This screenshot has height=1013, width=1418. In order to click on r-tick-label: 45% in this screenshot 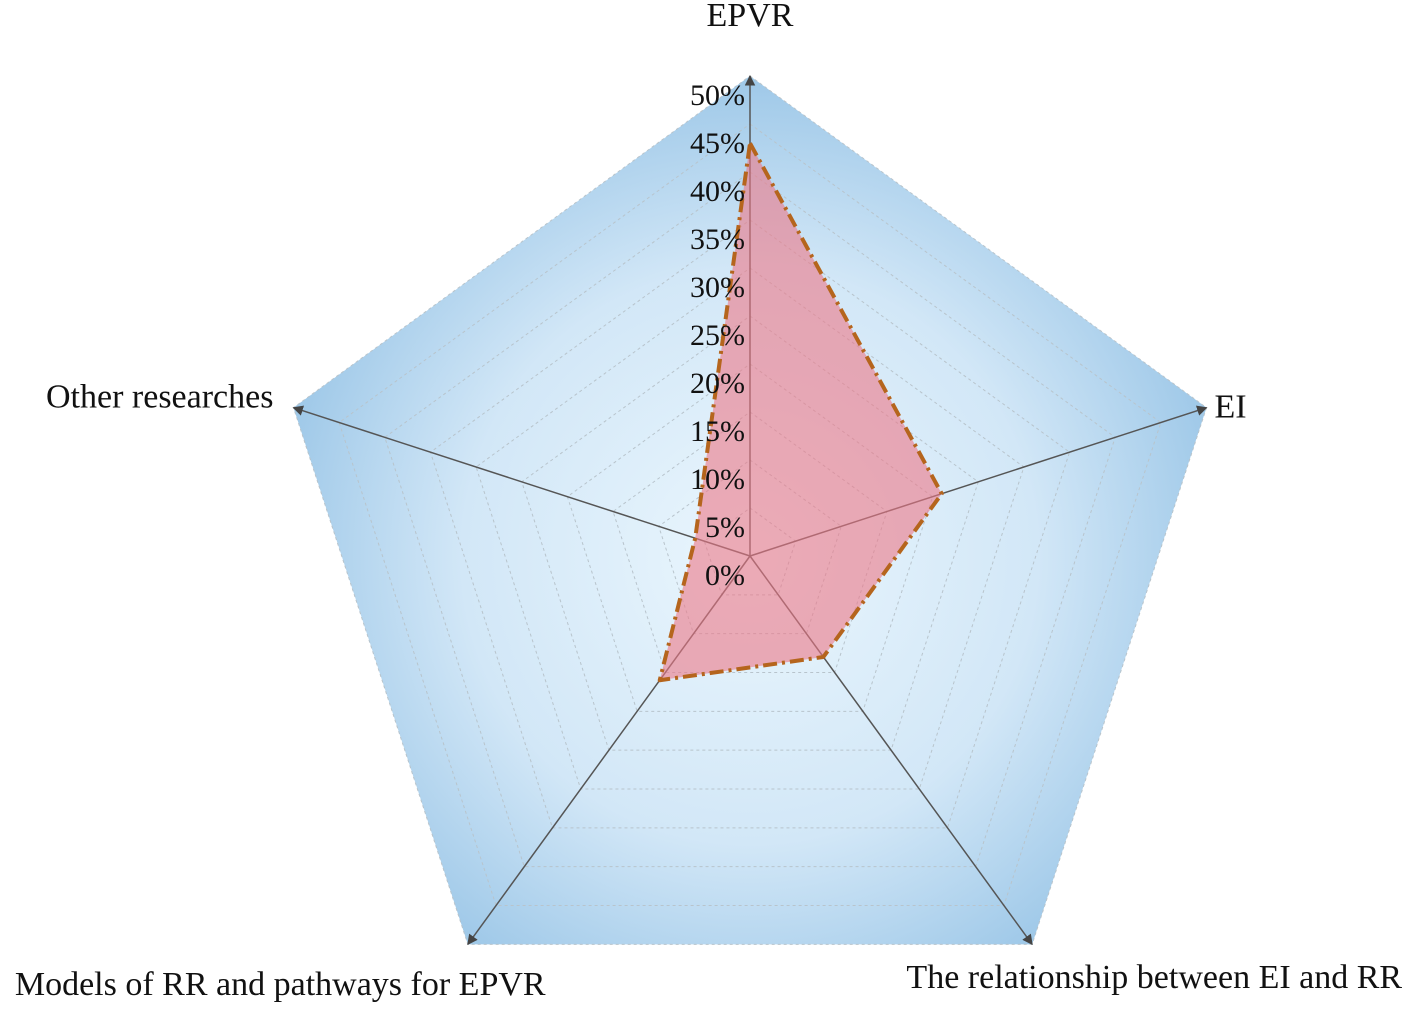, I will do `click(717, 143)`.